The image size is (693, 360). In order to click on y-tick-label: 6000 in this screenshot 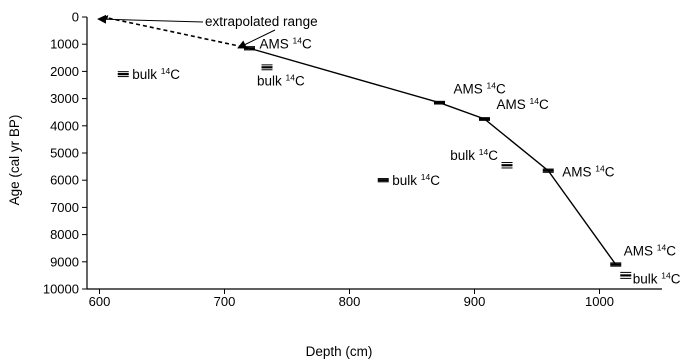, I will do `click(64, 180)`.